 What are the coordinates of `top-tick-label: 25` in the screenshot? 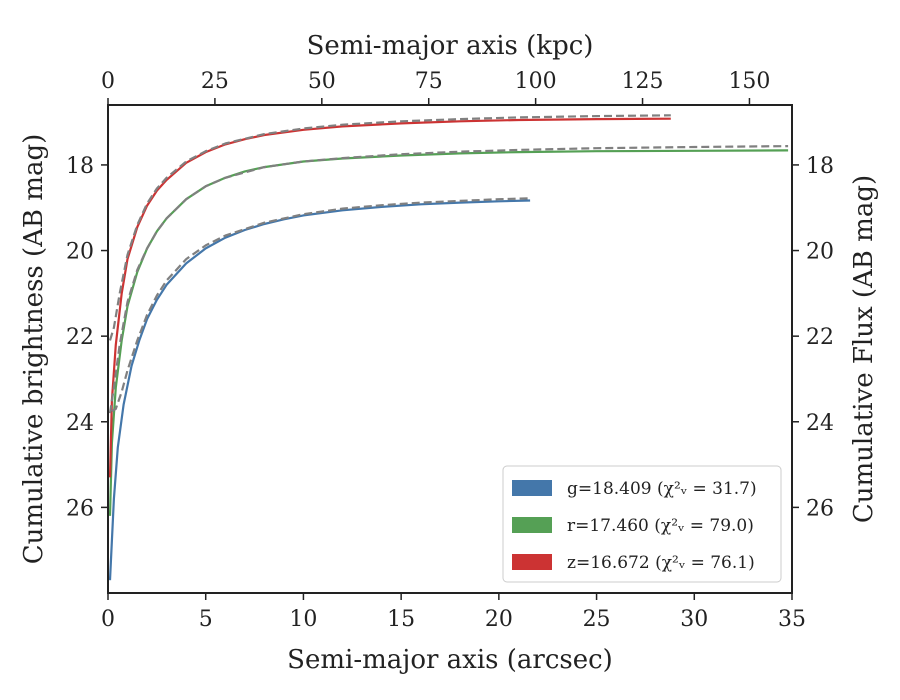 It's located at (215, 81).